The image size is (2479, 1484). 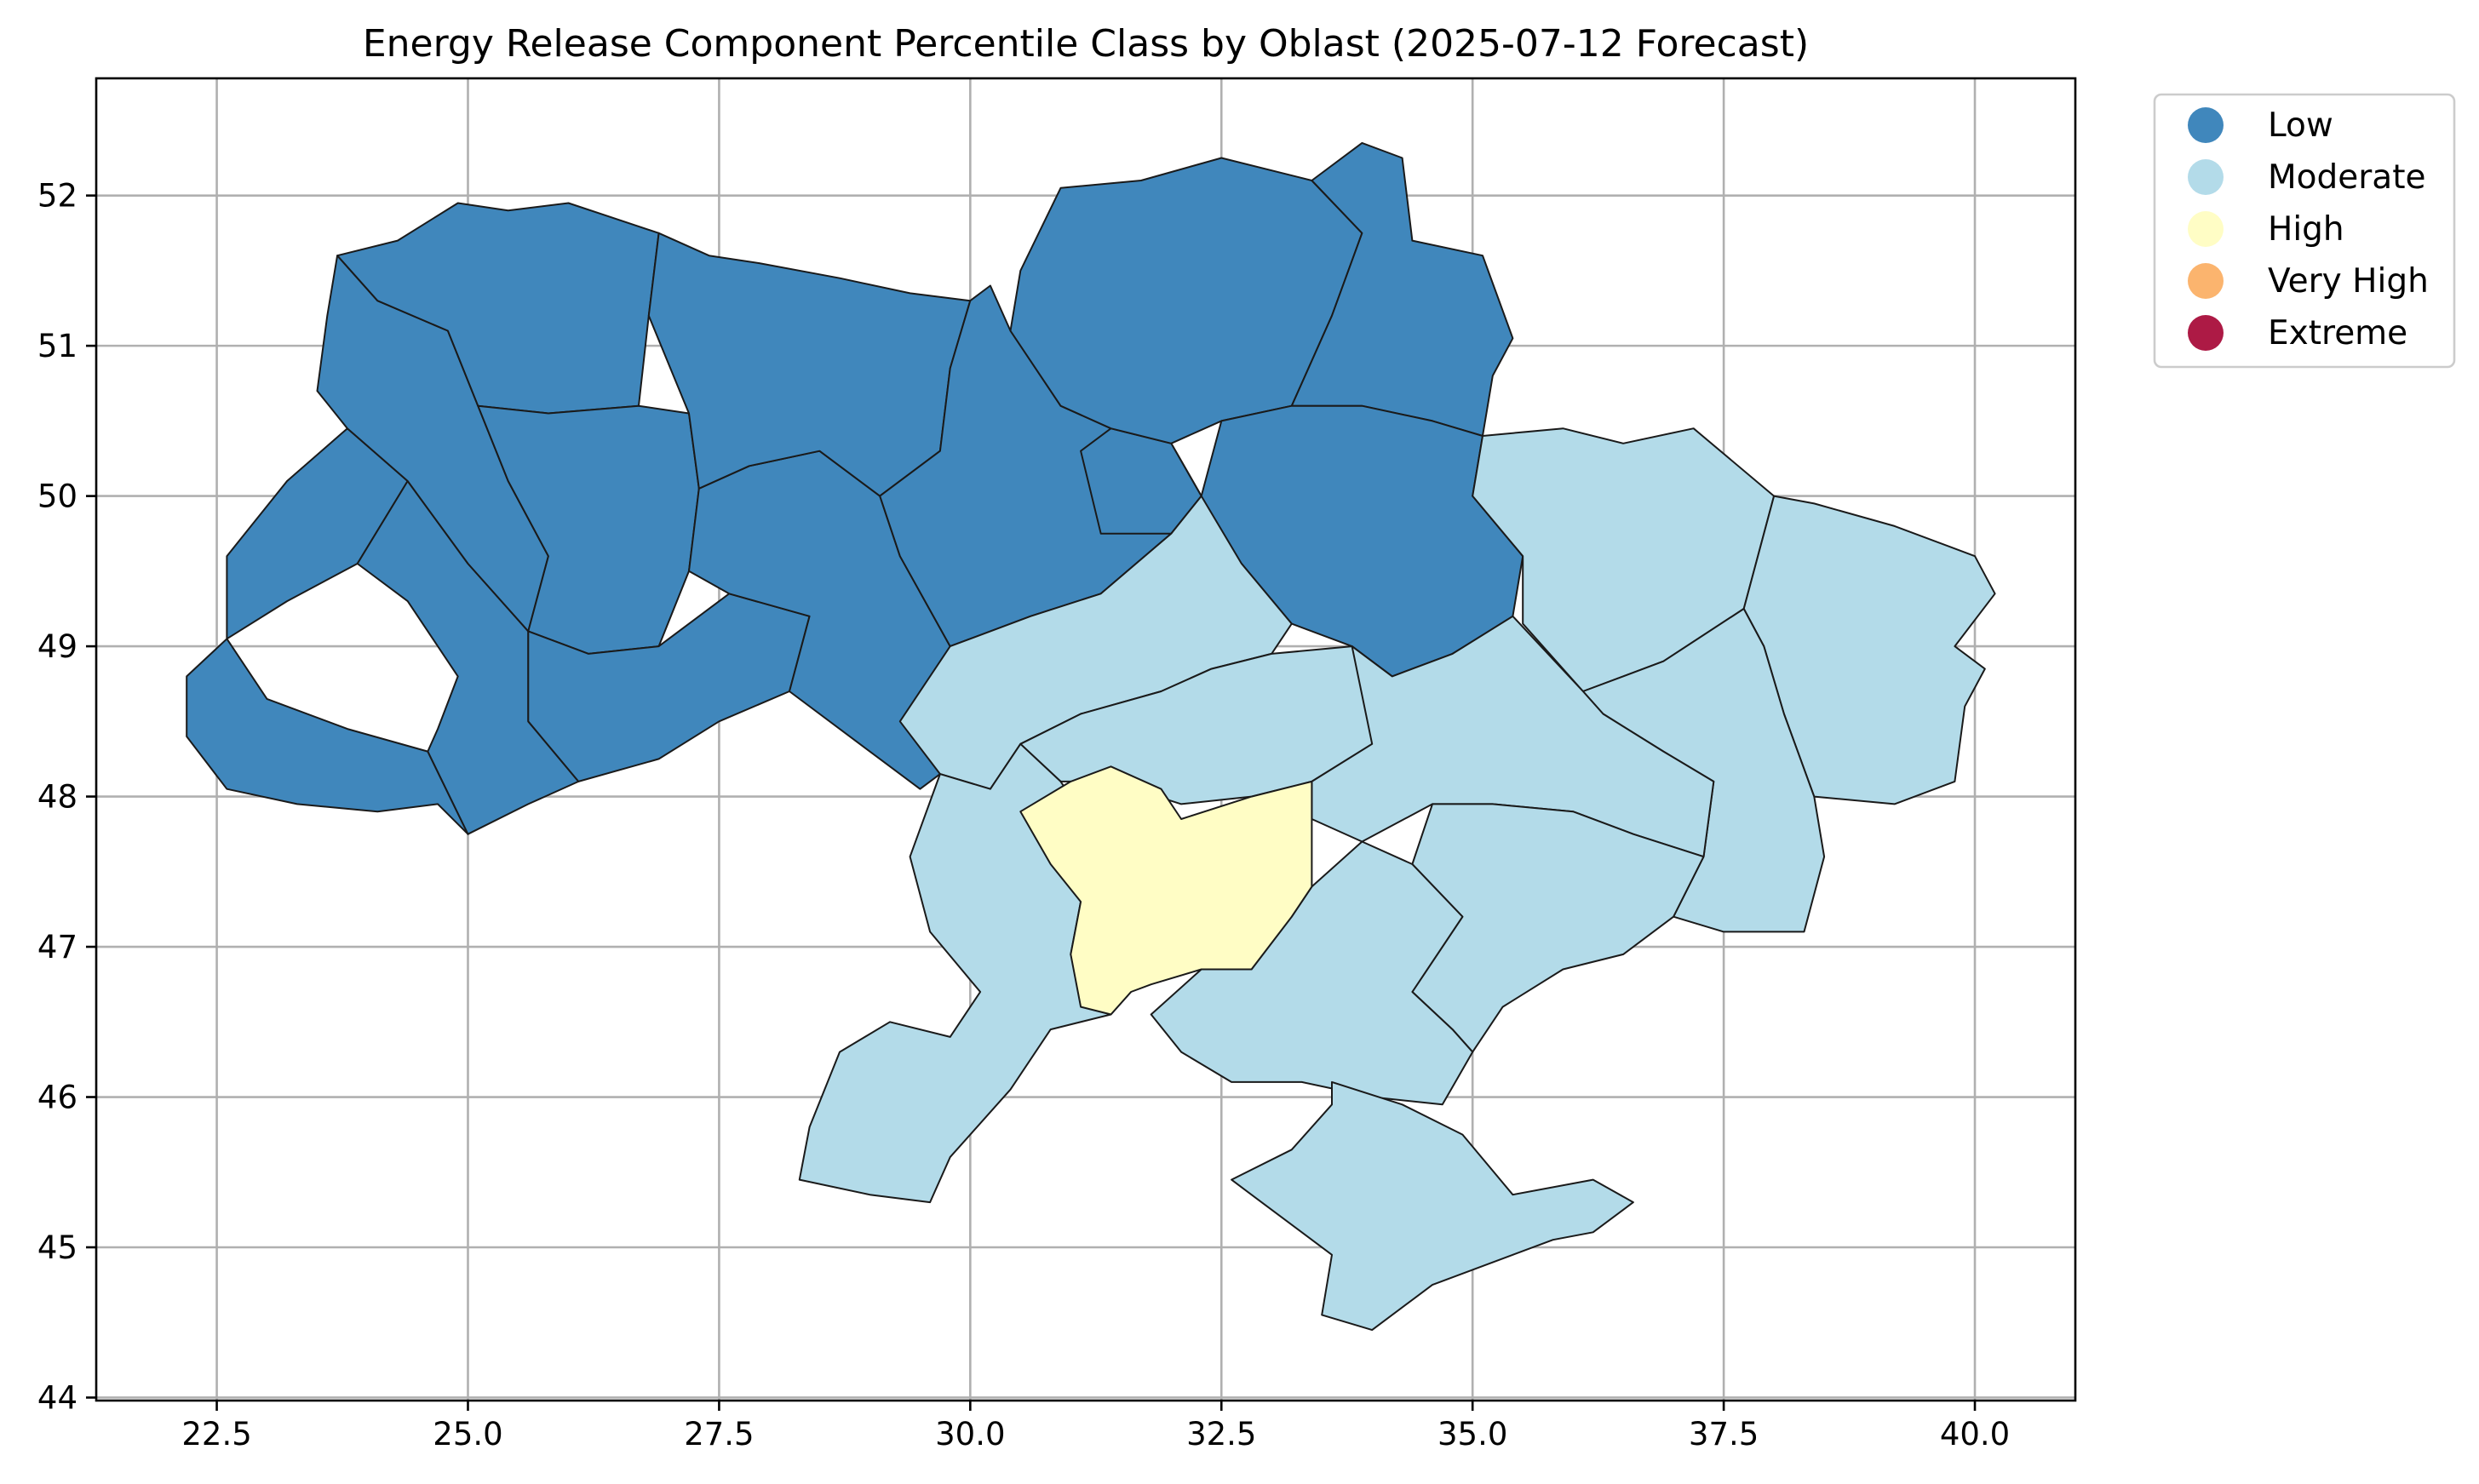 What do you see at coordinates (1221, 1434) in the screenshot?
I see `x-tick-label: 32.5` at bounding box center [1221, 1434].